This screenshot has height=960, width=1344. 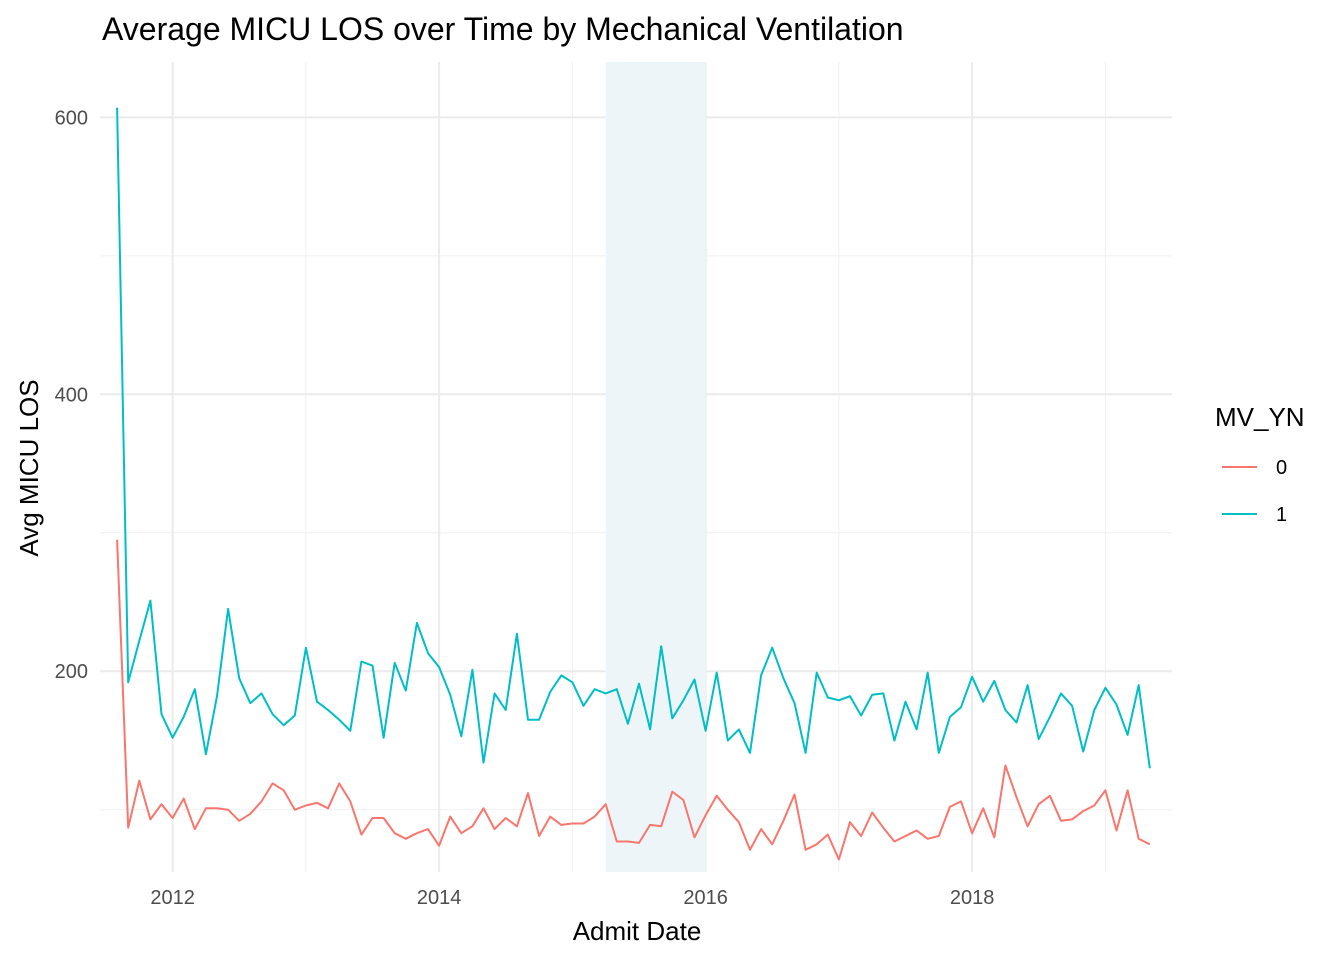 I want to click on x-tick-label: 2018, so click(x=972, y=898).